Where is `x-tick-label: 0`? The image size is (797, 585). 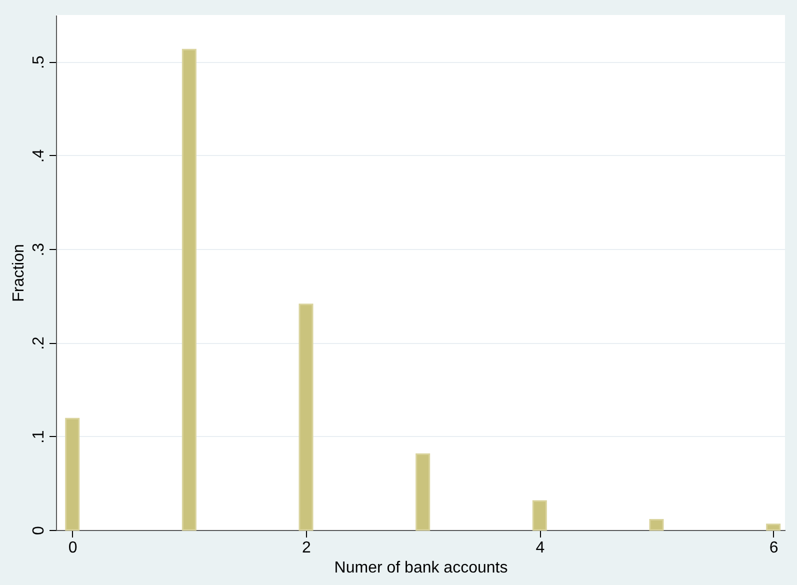
x-tick-label: 0 is located at coordinates (73, 548).